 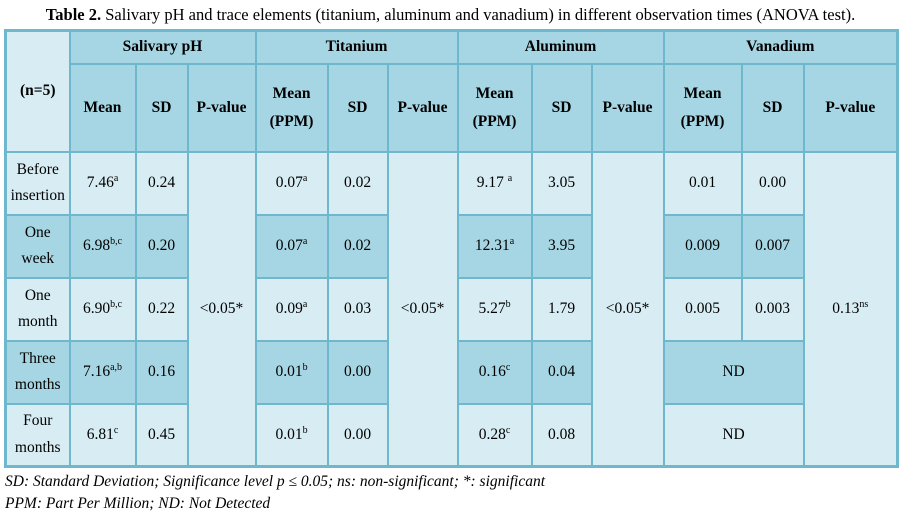 What do you see at coordinates (37, 309) in the screenshot?
I see `row-label-one-month: One month` at bounding box center [37, 309].